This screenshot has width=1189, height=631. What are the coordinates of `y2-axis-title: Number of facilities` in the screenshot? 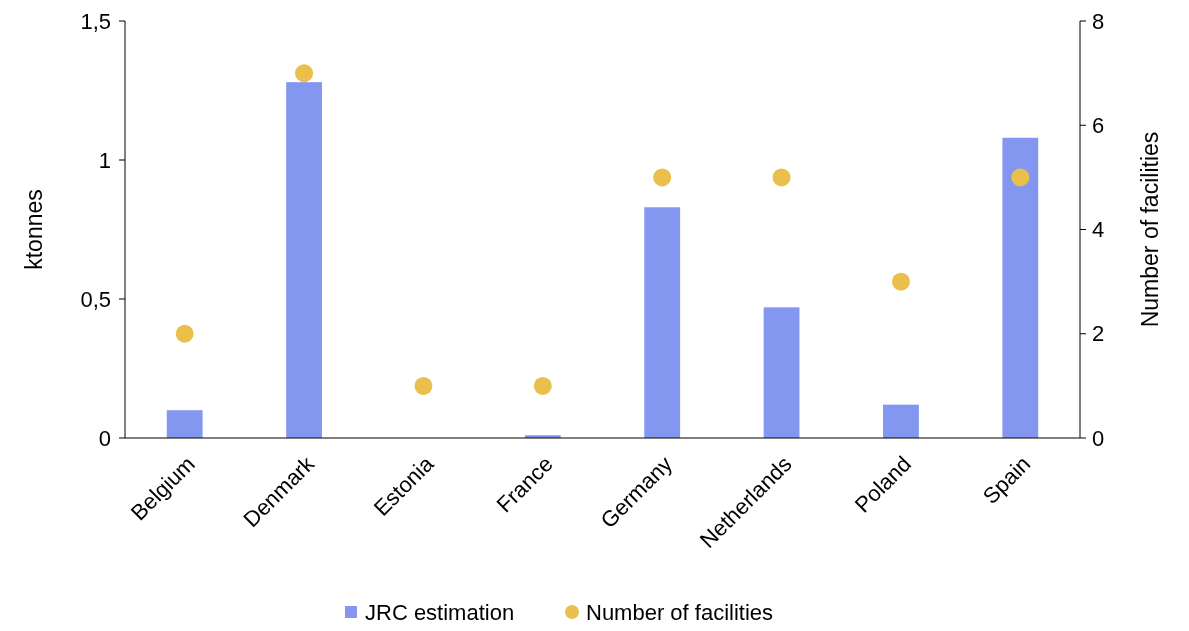 It's located at (1150, 229).